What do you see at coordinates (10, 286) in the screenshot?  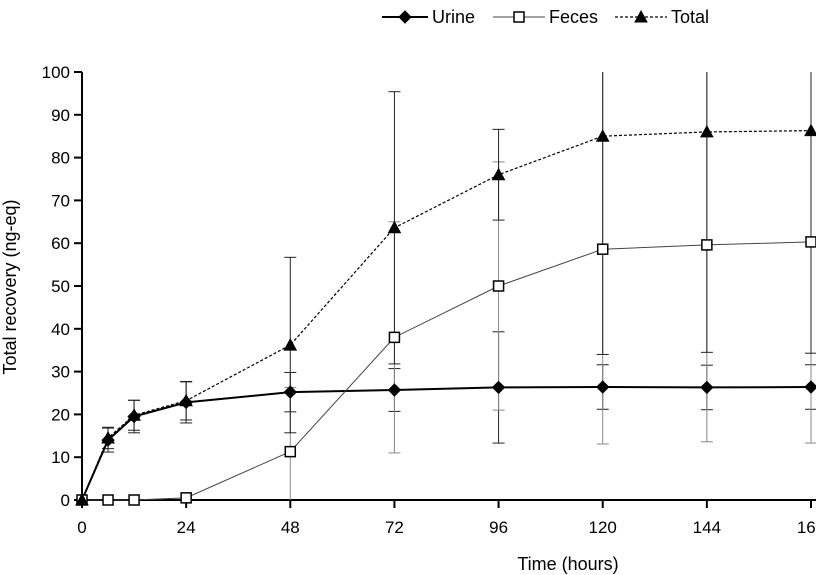 I see `y-axis-label: Total recovery (ng-eq)` at bounding box center [10, 286].